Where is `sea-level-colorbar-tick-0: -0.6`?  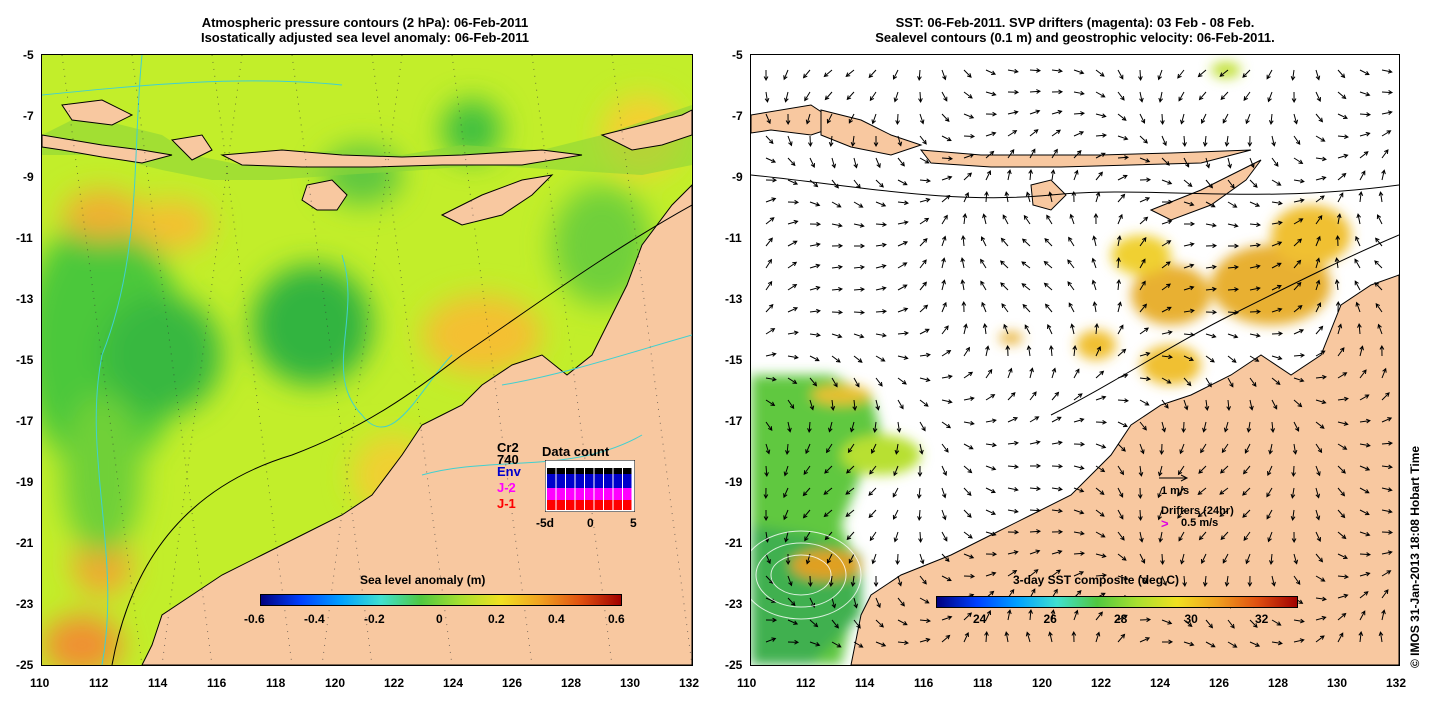
sea-level-colorbar-tick-0: -0.6 is located at coordinates (254, 619).